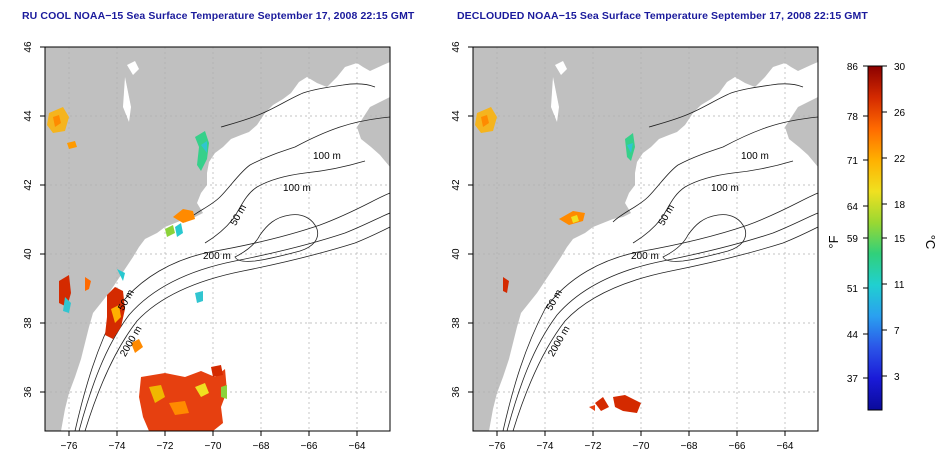 This screenshot has height=475, width=950. Describe the element at coordinates (875, 238) in the screenshot. I see `colorbar-bar` at that location.